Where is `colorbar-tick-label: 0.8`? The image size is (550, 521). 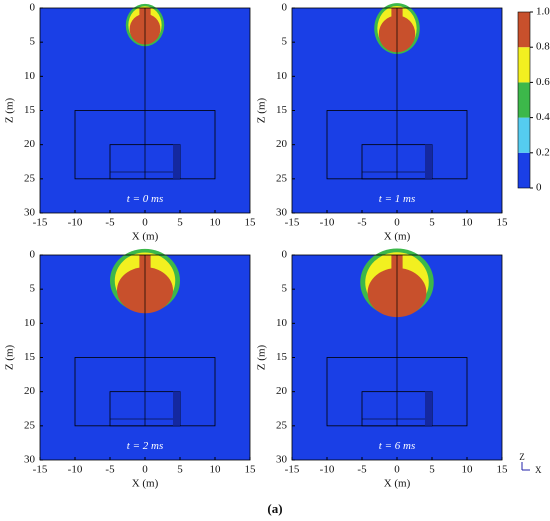 colorbar-tick-label: 0.8 is located at coordinates (543, 47).